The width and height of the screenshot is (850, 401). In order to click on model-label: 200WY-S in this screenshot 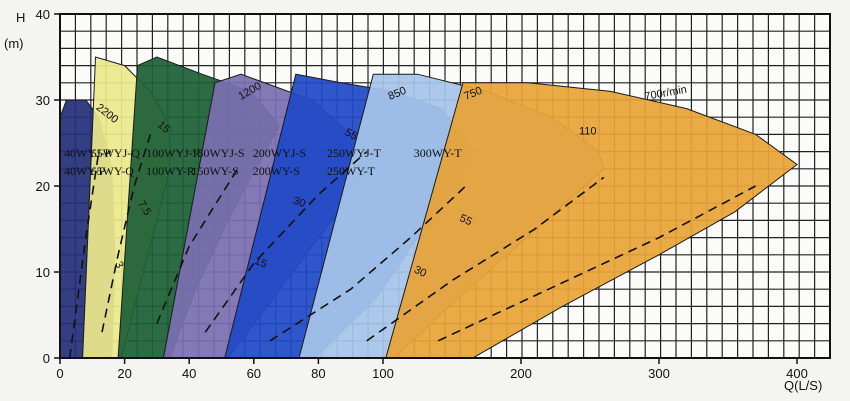, I will do `click(276, 171)`.